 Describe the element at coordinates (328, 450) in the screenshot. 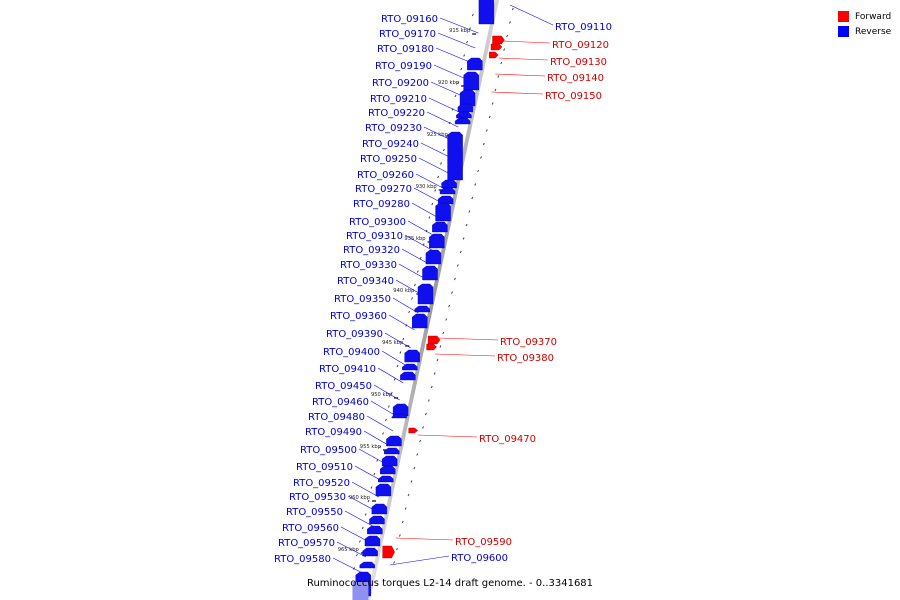

I see `gene-label-rto_09500: RTO_09500` at that location.